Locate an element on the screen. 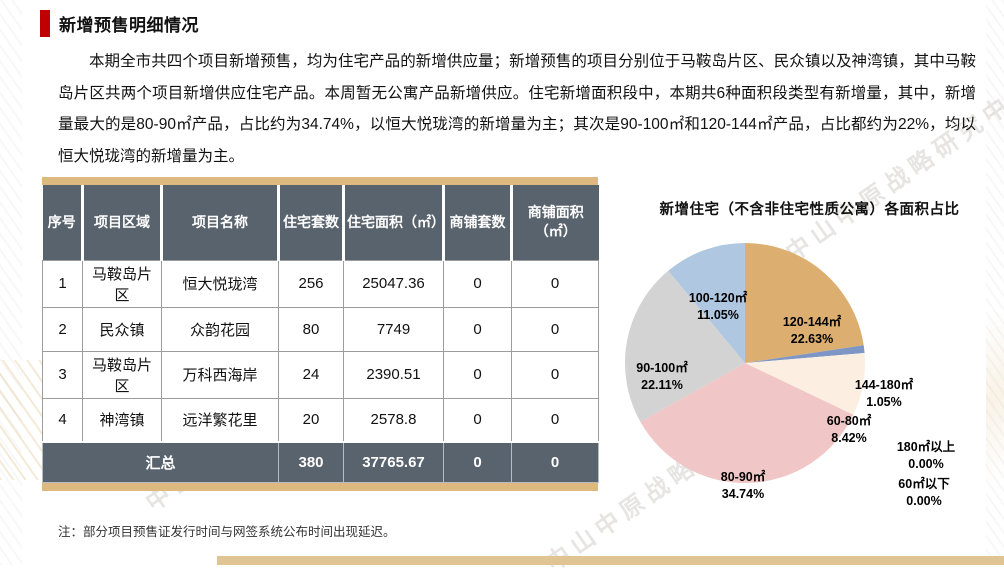  table-cell: 2578.8 is located at coordinates (393, 420).